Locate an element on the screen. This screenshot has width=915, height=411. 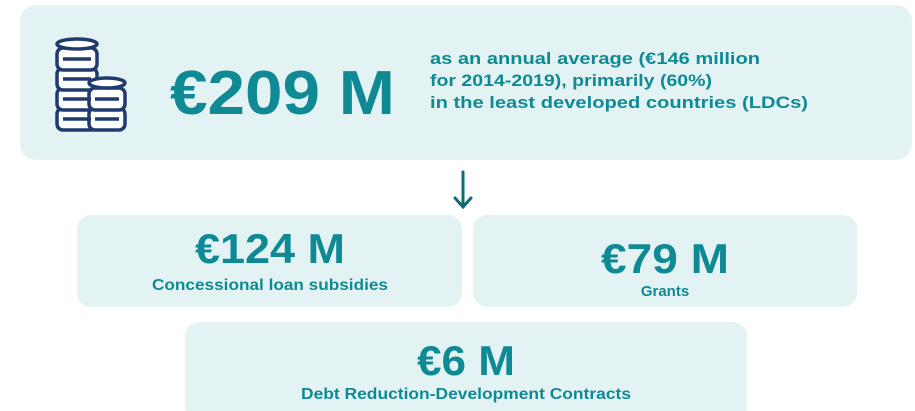
breakdown-label: Grants is located at coordinates (665, 291).